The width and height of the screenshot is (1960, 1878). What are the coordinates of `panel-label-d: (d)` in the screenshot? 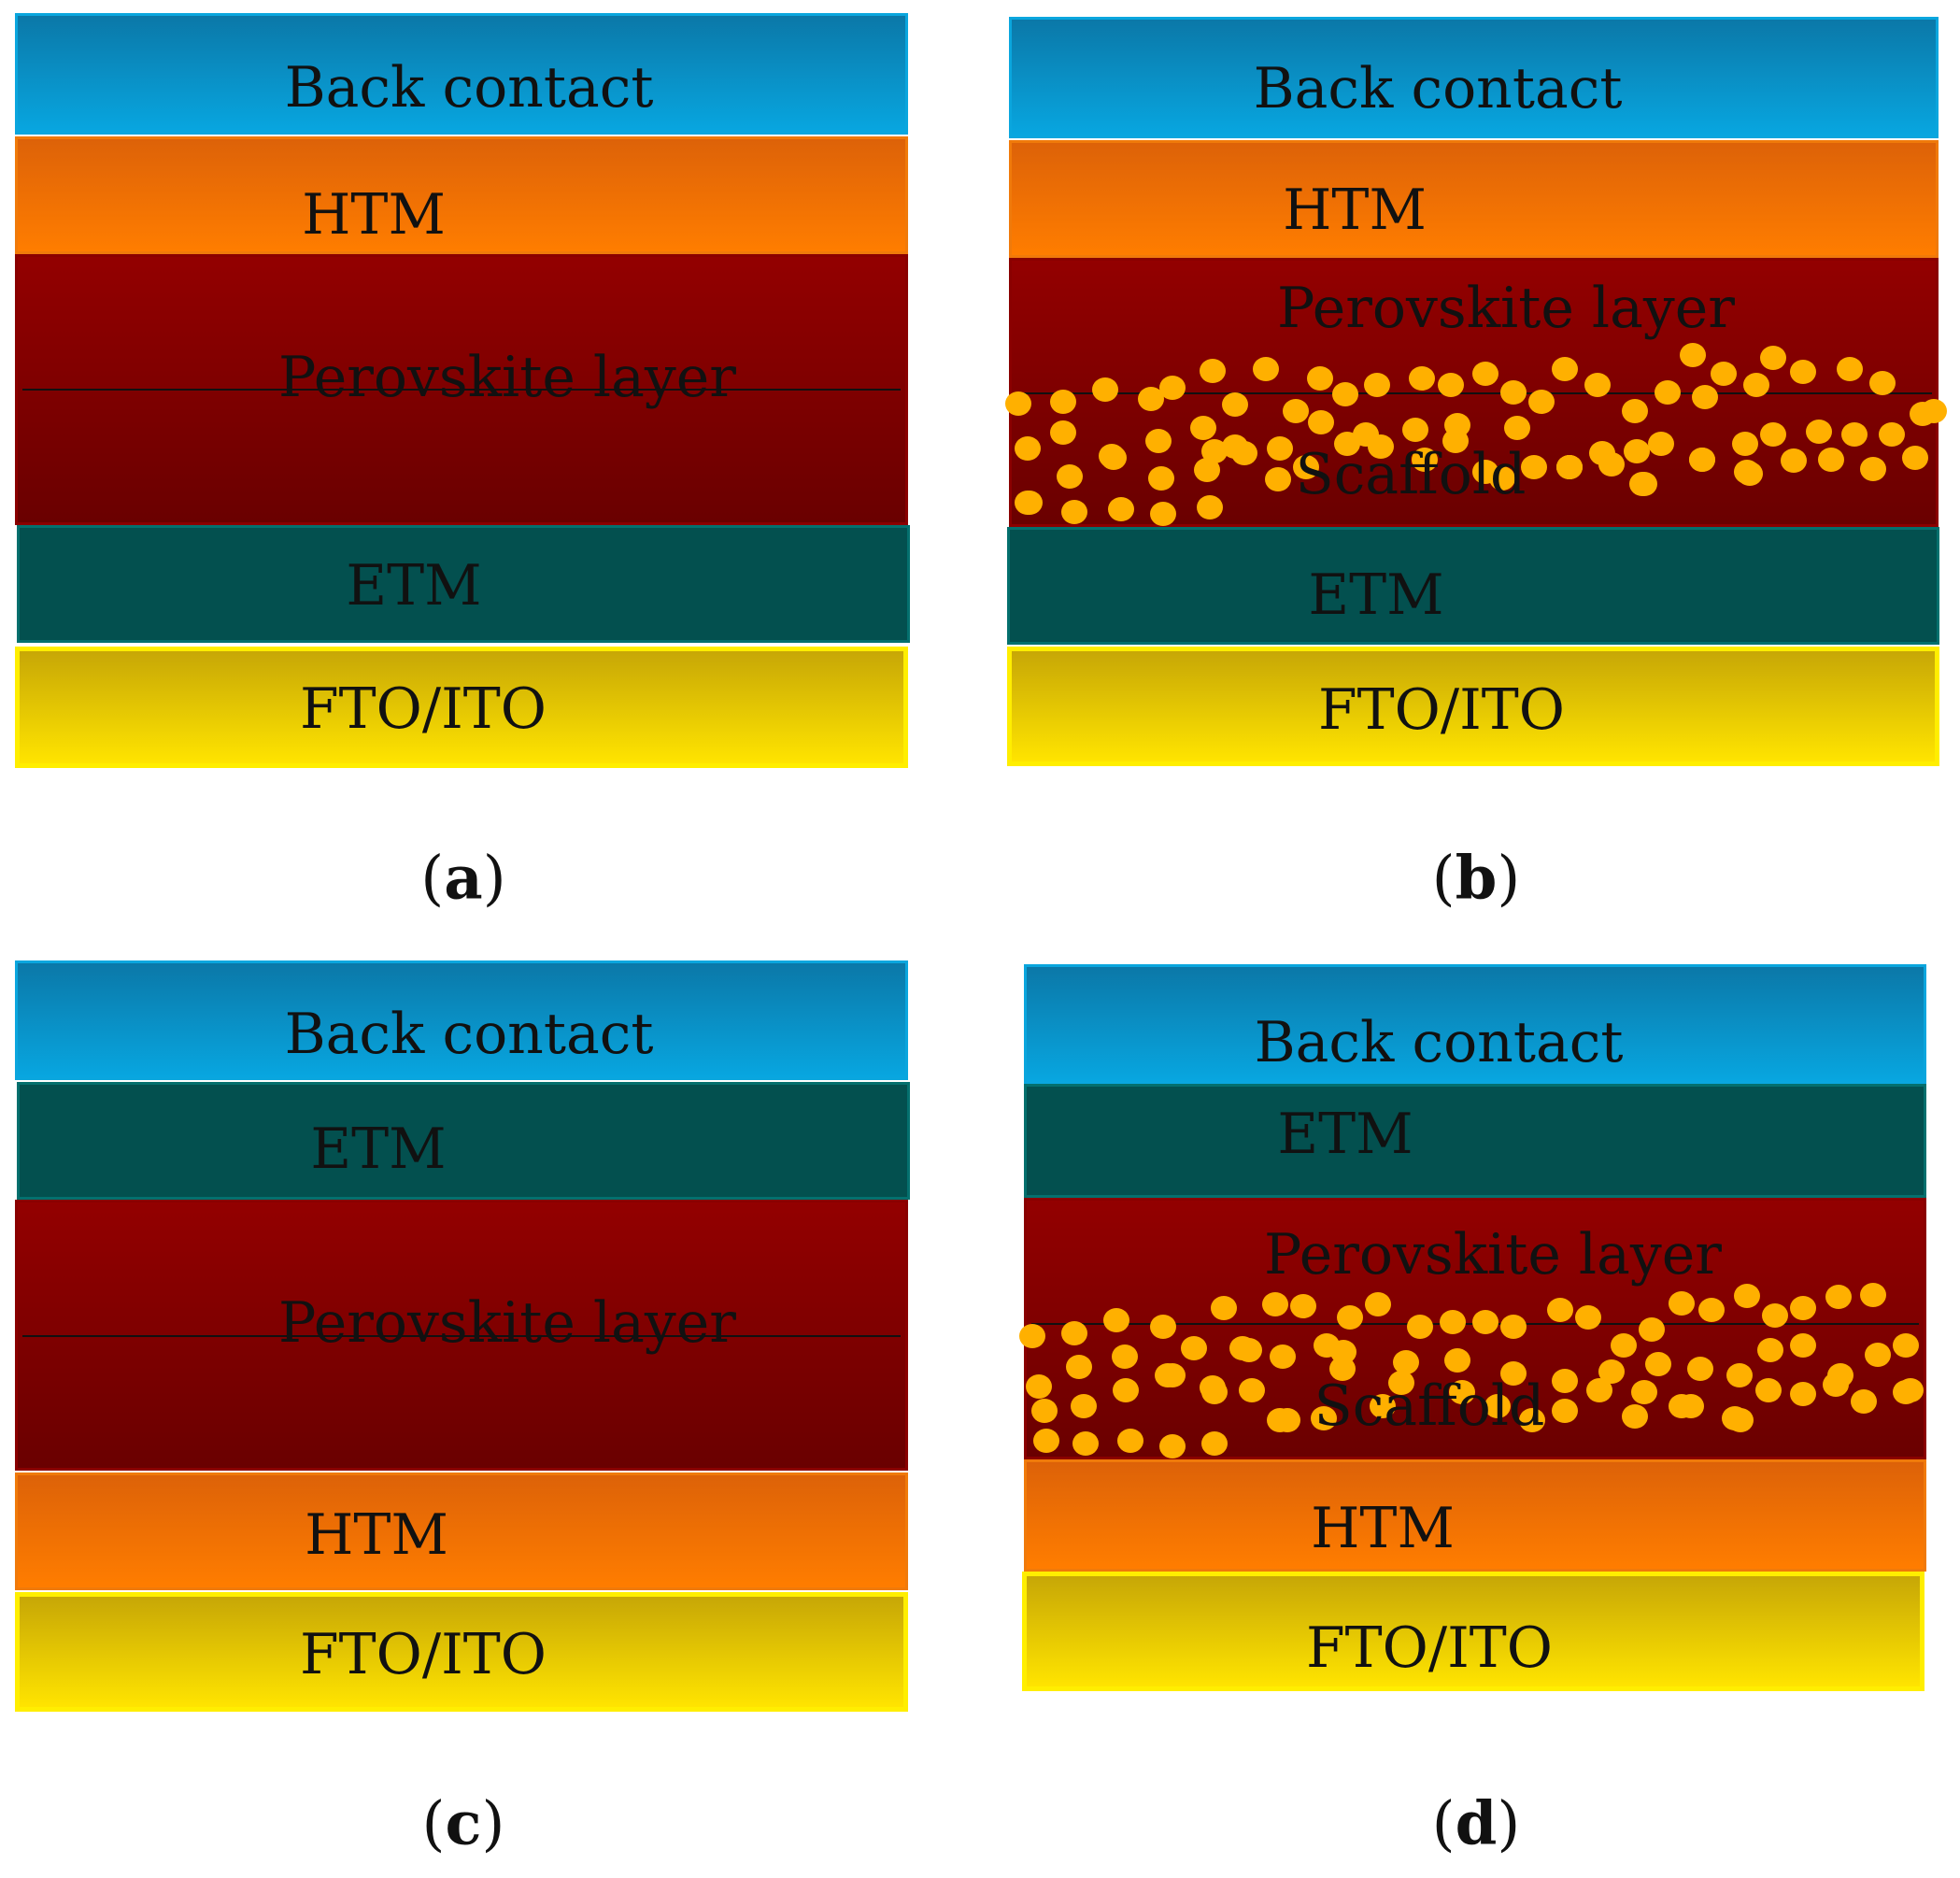 It's located at (1476, 1823).